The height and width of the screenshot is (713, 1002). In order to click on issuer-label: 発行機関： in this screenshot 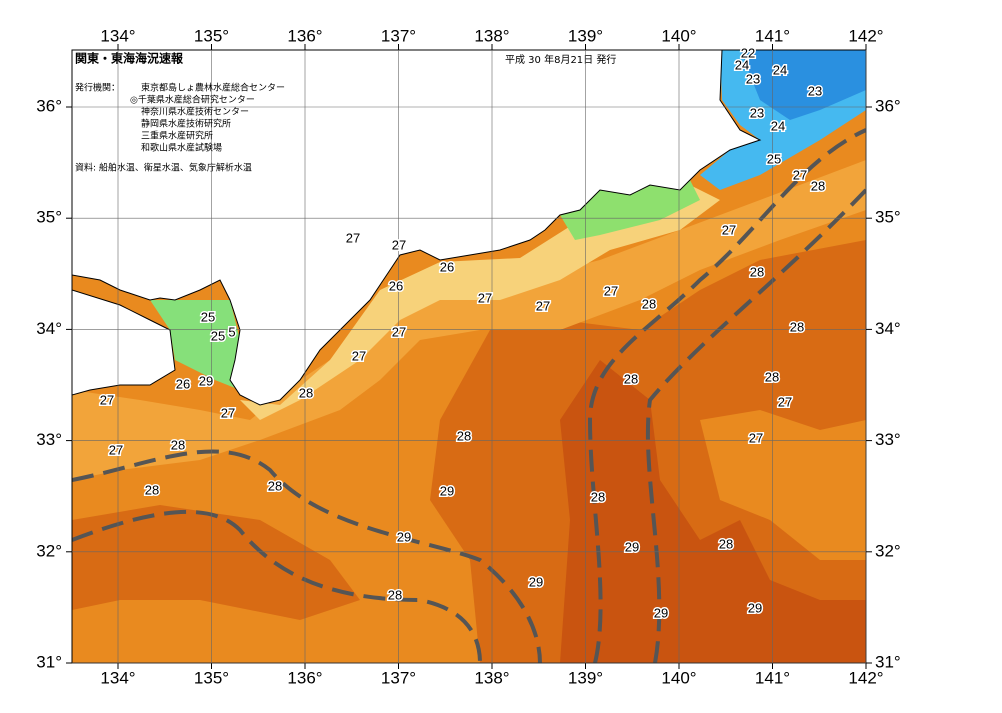, I will do `click(97, 88)`.